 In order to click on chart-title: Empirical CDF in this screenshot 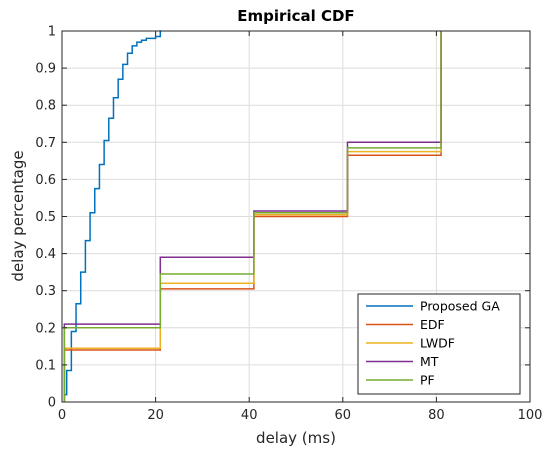, I will do `click(295, 16)`.